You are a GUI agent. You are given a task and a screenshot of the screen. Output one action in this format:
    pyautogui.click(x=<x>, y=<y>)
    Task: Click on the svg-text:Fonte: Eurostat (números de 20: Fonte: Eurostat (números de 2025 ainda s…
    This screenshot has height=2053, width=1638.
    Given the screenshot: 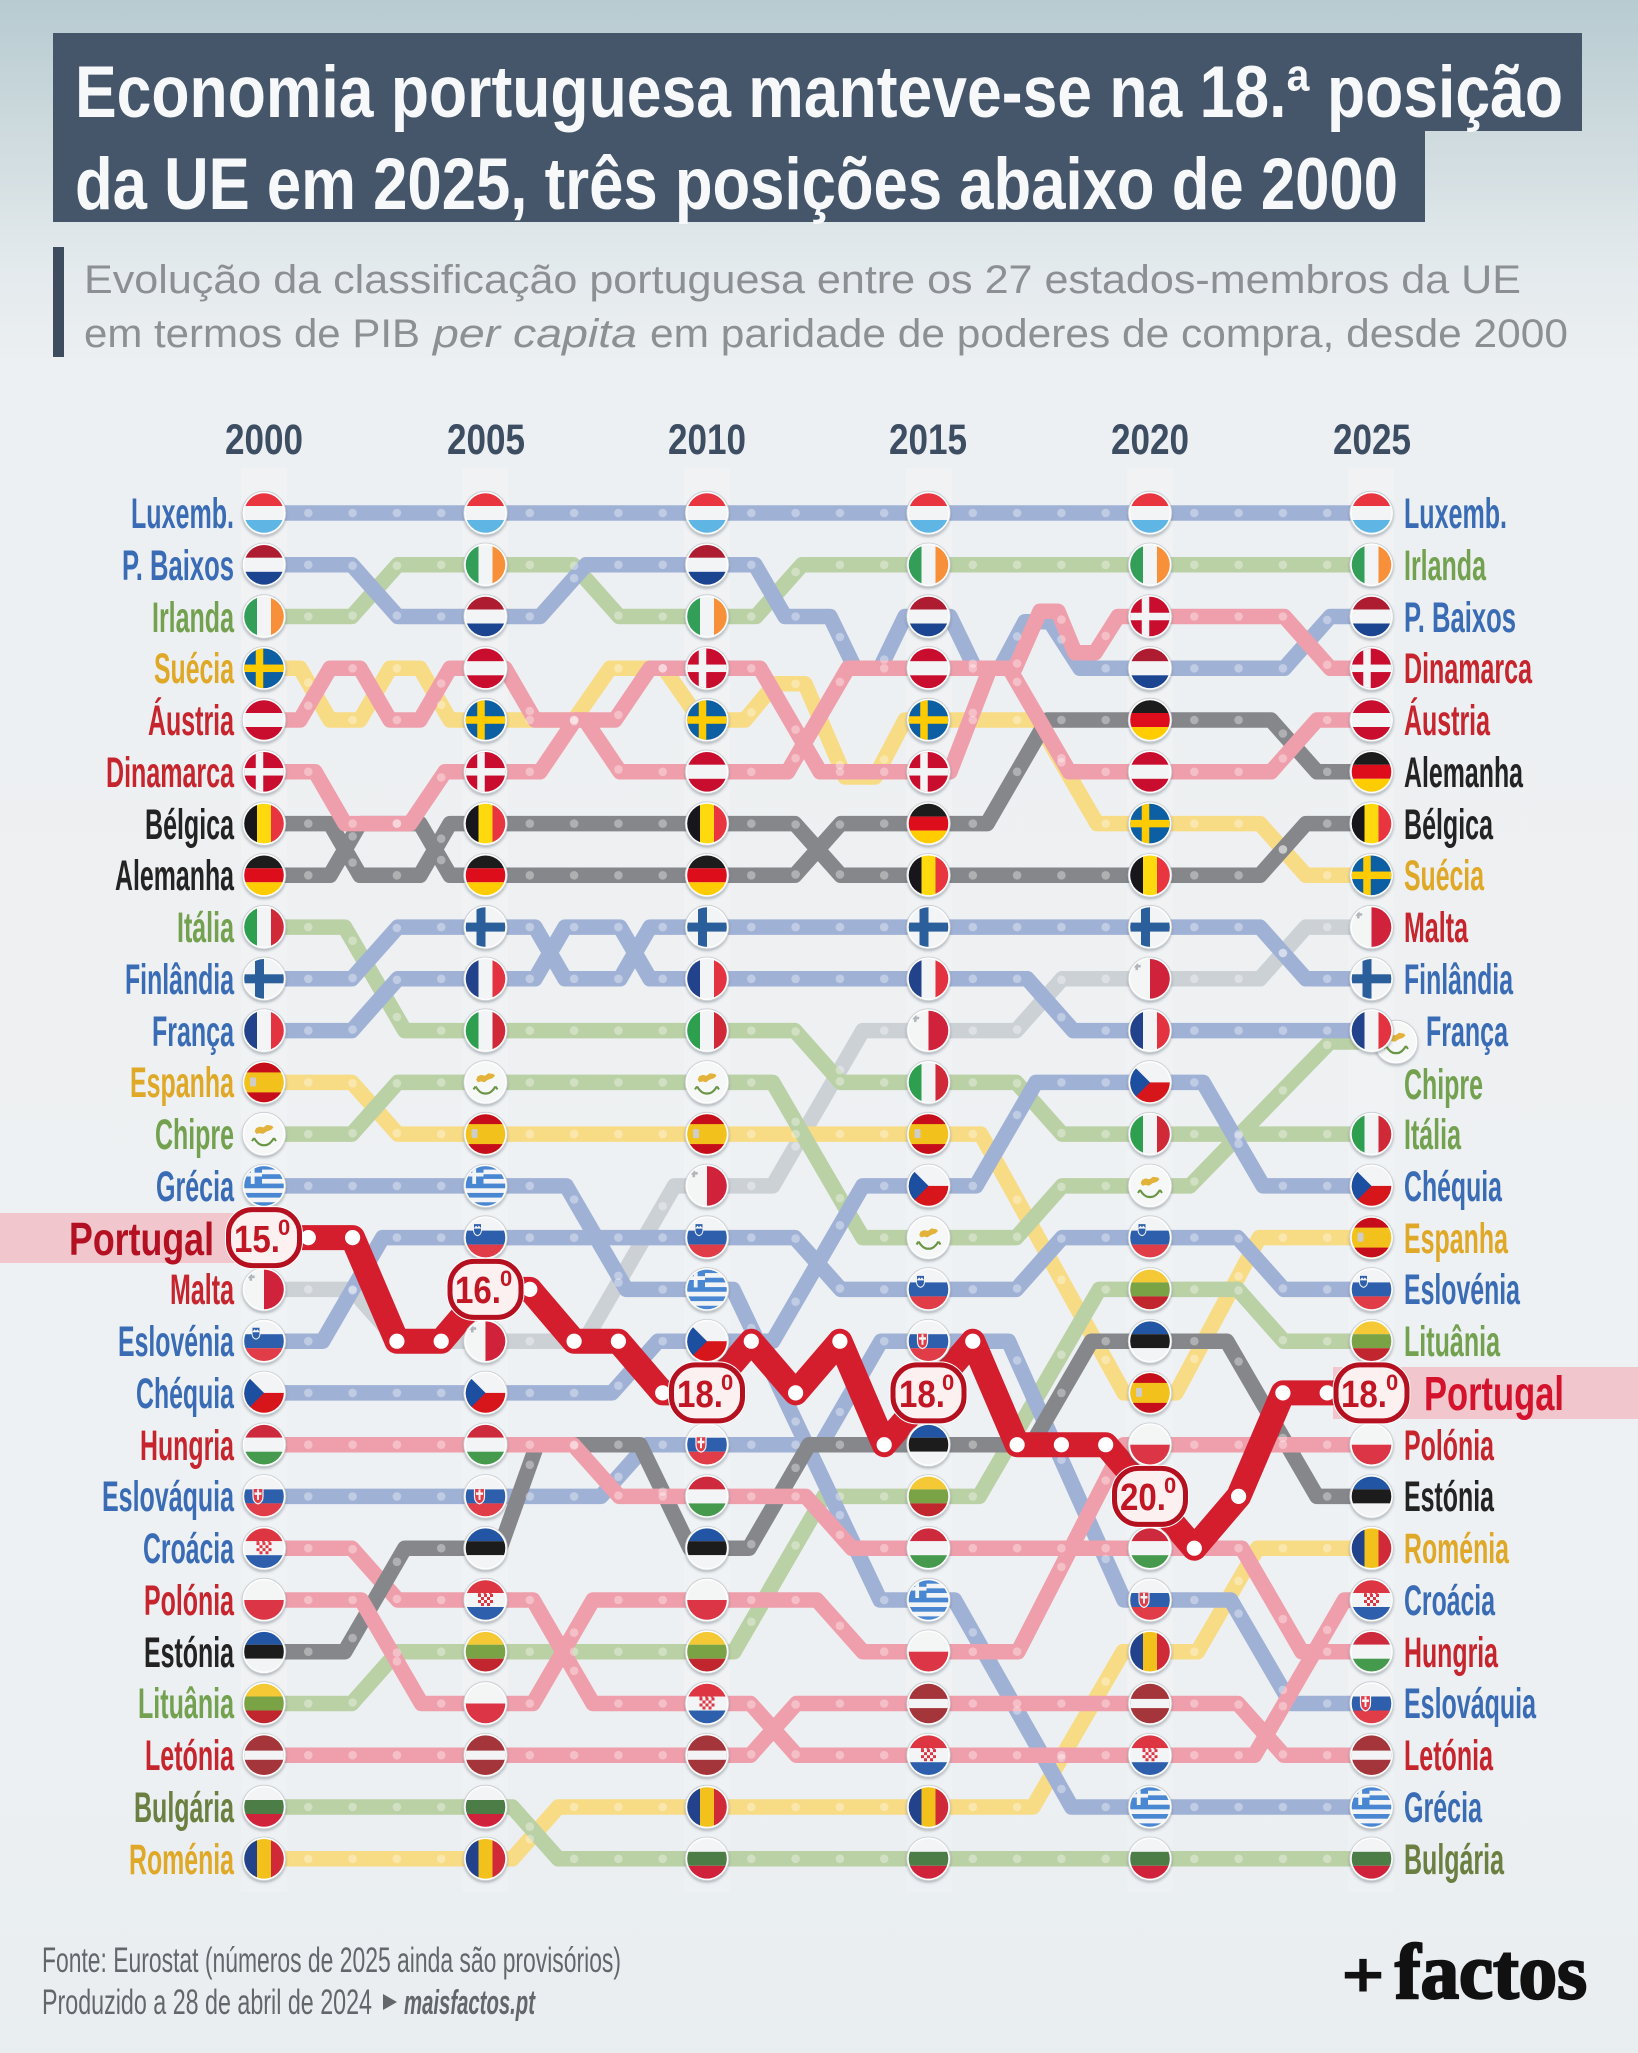 What is the action you would take?
    pyautogui.click(x=331, y=1960)
    